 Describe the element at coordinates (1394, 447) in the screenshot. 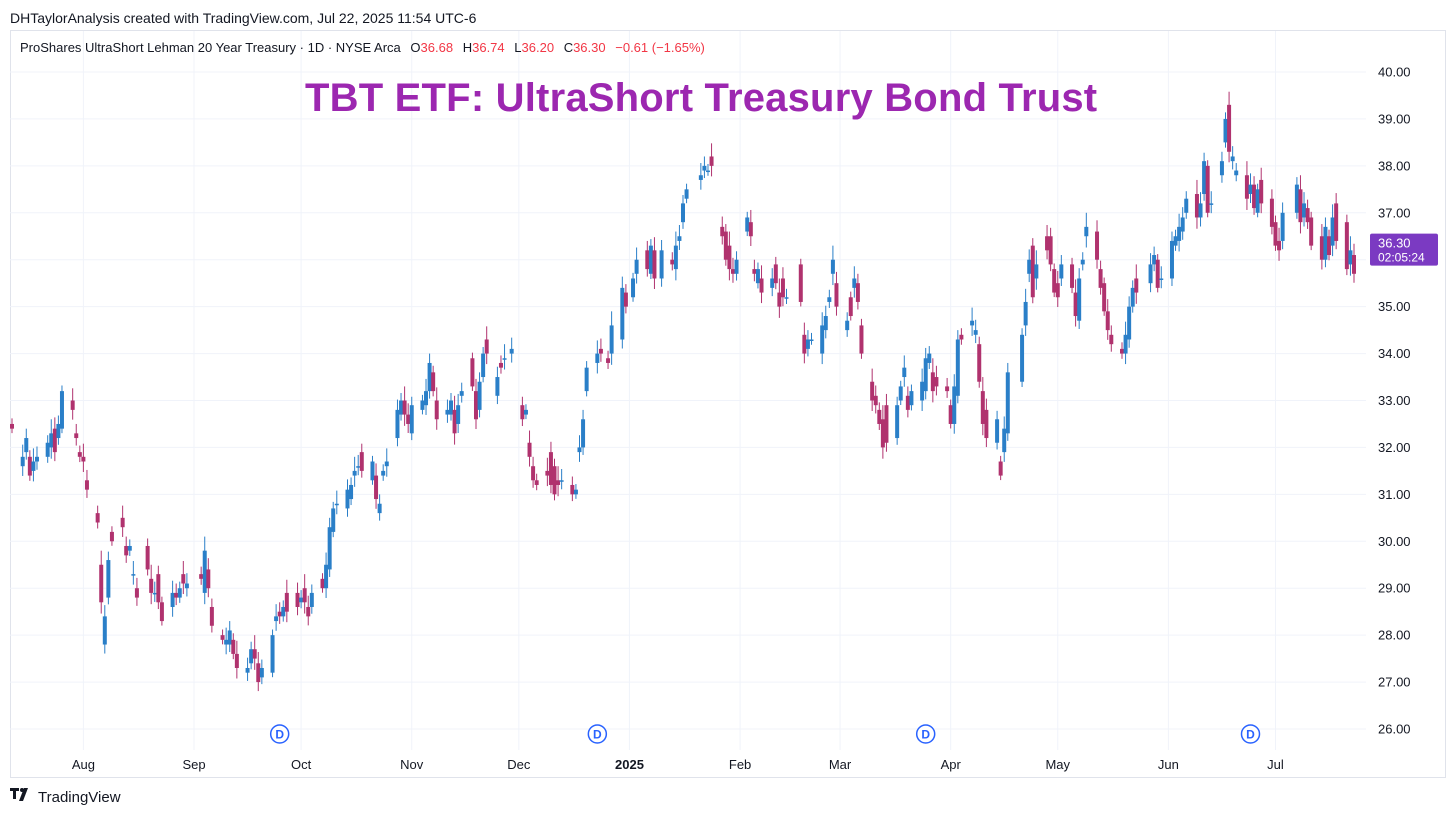

I see `y-tick-label: 32.00` at that location.